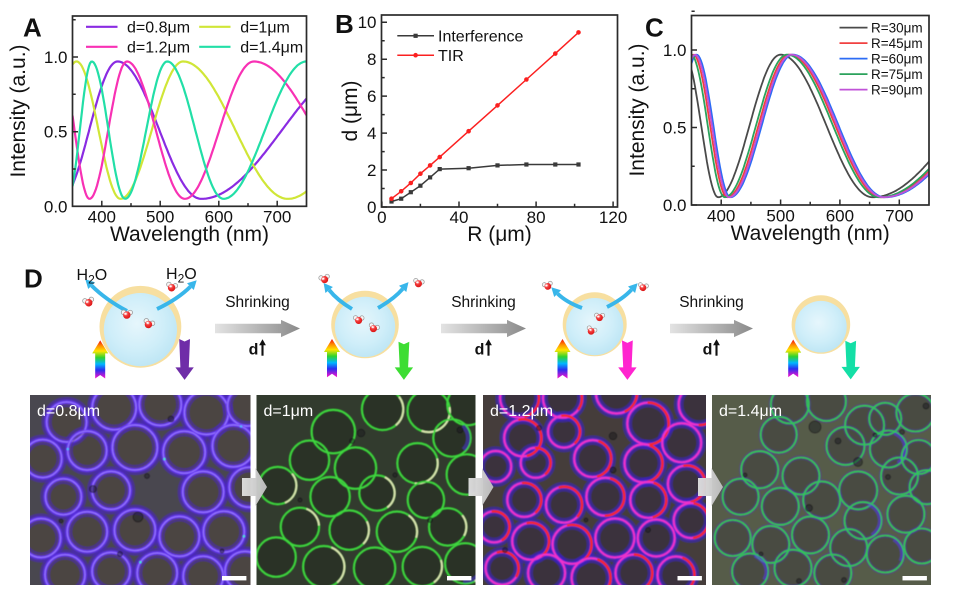  What do you see at coordinates (897, 58) in the screenshot?
I see `svg-text: R=60μm` at bounding box center [897, 58].